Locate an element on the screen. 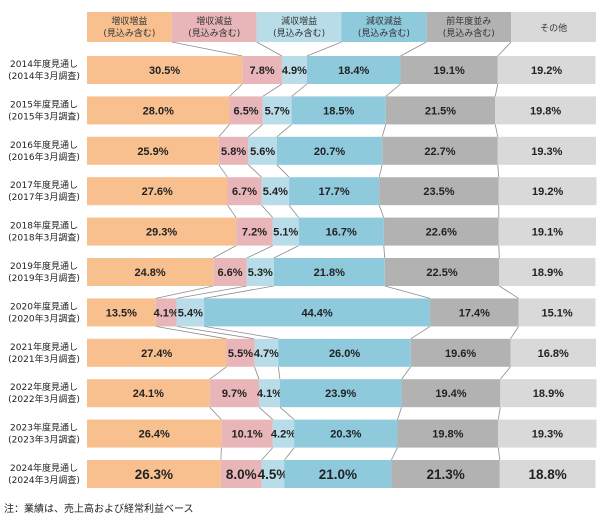  bar-value-label: 19.1% is located at coordinates (547, 233).